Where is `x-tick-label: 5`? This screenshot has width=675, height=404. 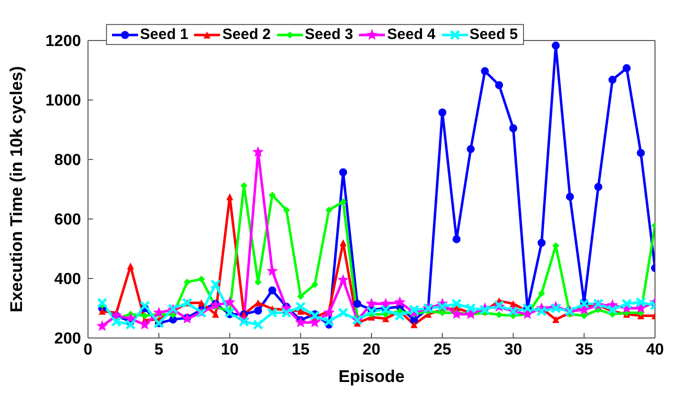 x-tick-label: 5 is located at coordinates (159, 349).